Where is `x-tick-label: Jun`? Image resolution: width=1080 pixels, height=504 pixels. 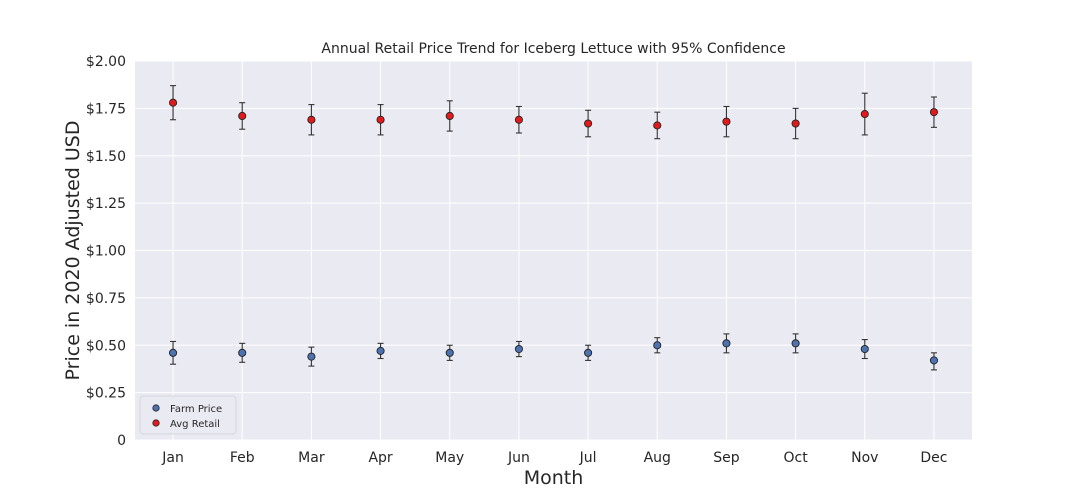
x-tick-label: Jun is located at coordinates (518, 458).